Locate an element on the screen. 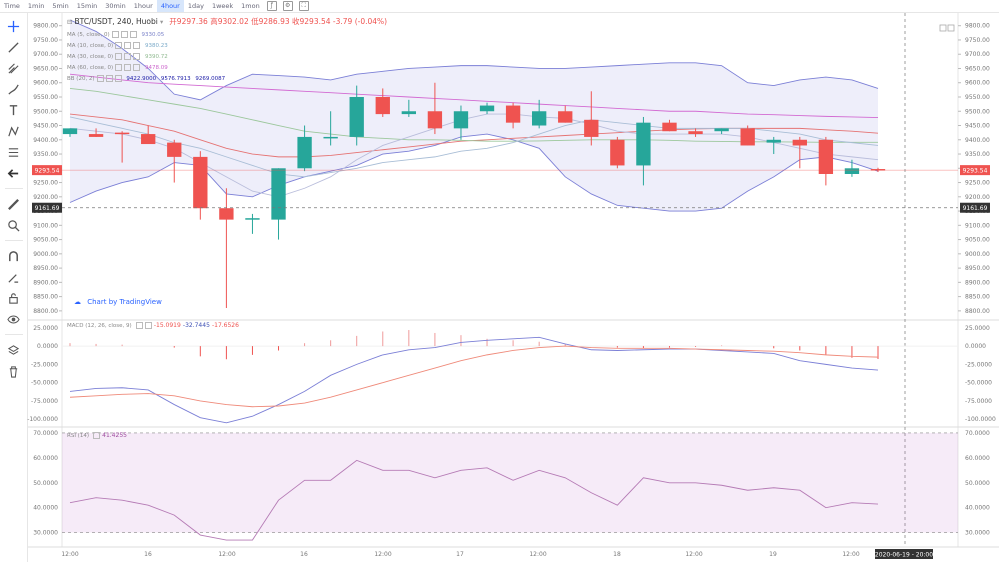  brush-icon is located at coordinates (14, 89).